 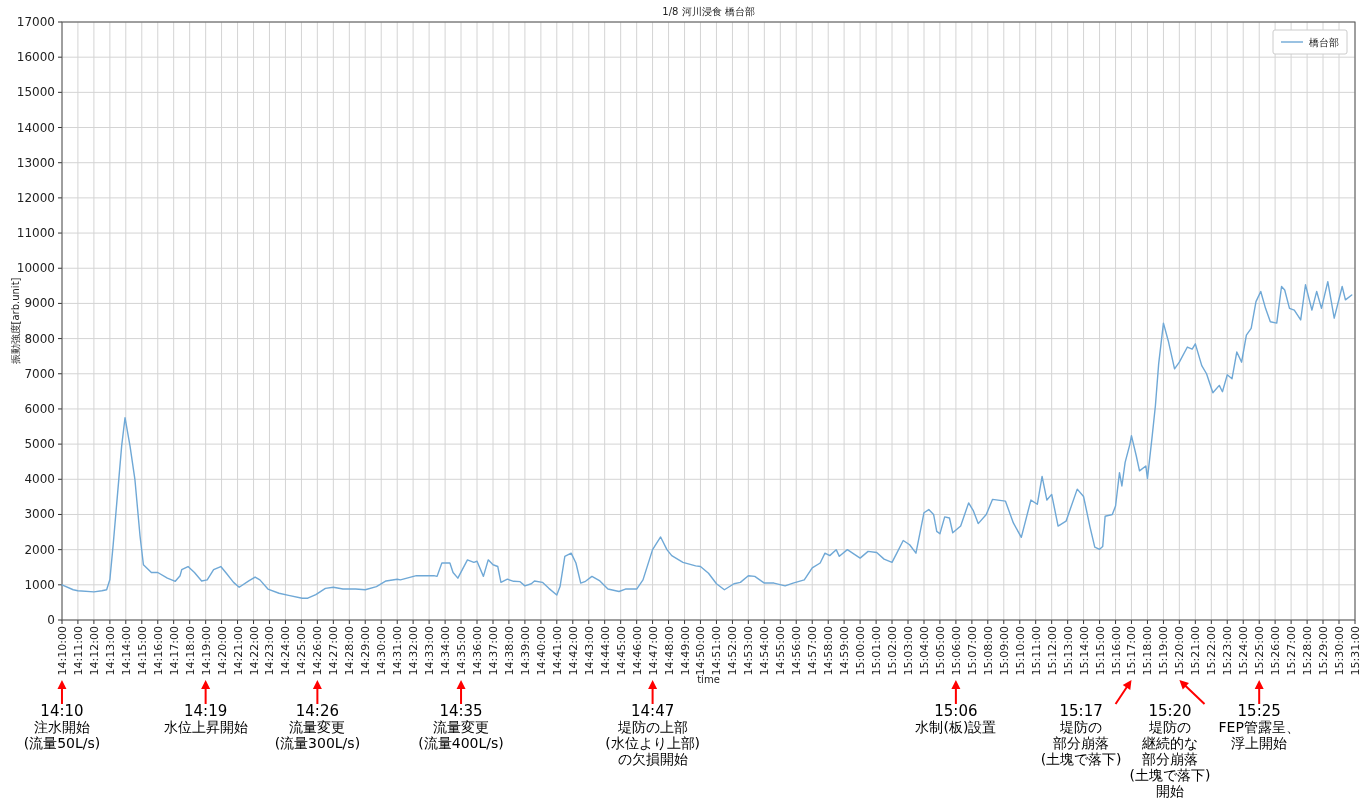 I want to click on x-tick-label: 15:26:00, so click(x=1276, y=651).